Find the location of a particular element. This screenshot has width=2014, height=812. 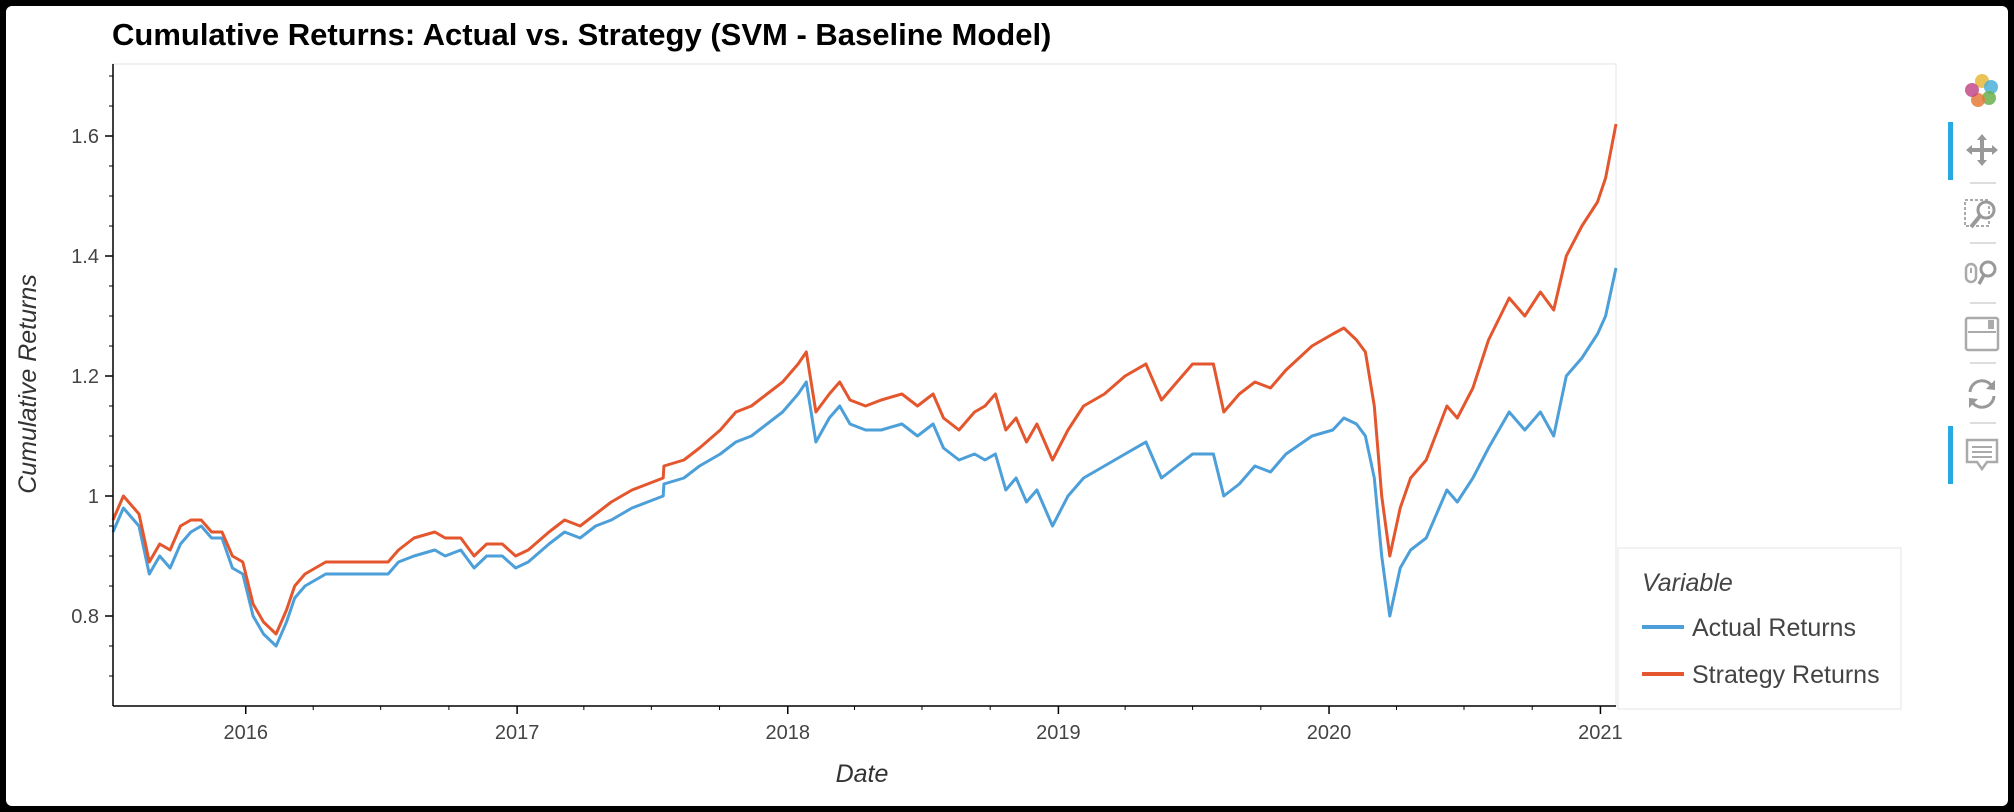

box-zoom-tool-icon is located at coordinates (1980, 214).